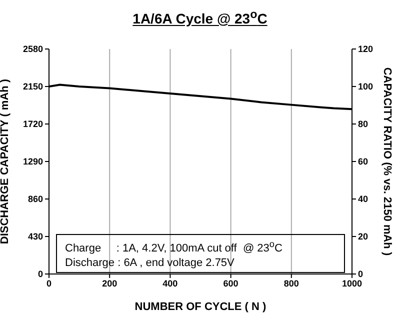 This screenshot has height=322, width=400. Describe the element at coordinates (363, 124) in the screenshot. I see `y2-tick-label: 80` at that location.